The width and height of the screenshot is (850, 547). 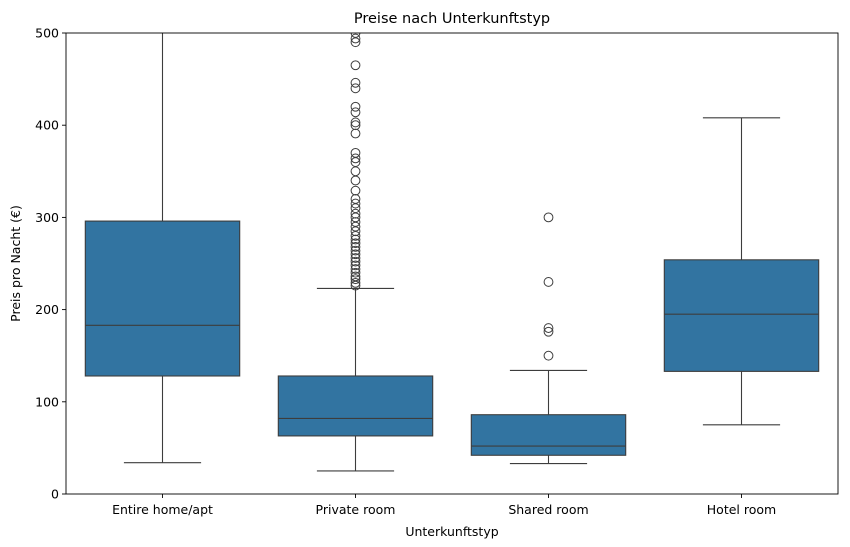 I want to click on y-tick-label-300: 300, so click(x=47, y=217).